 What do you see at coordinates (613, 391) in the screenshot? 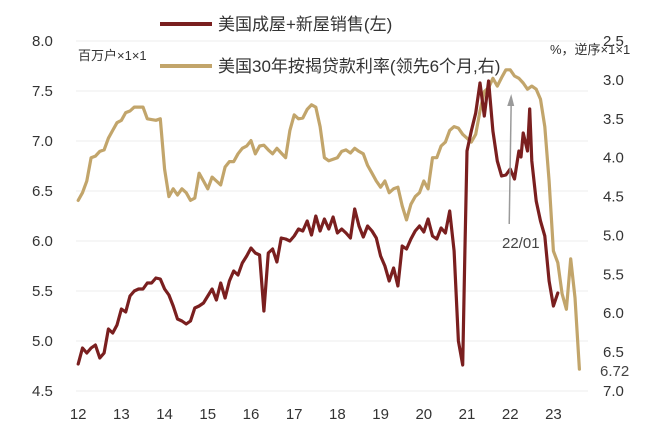
I see `y-right-tick-label: 7.0` at bounding box center [613, 391].